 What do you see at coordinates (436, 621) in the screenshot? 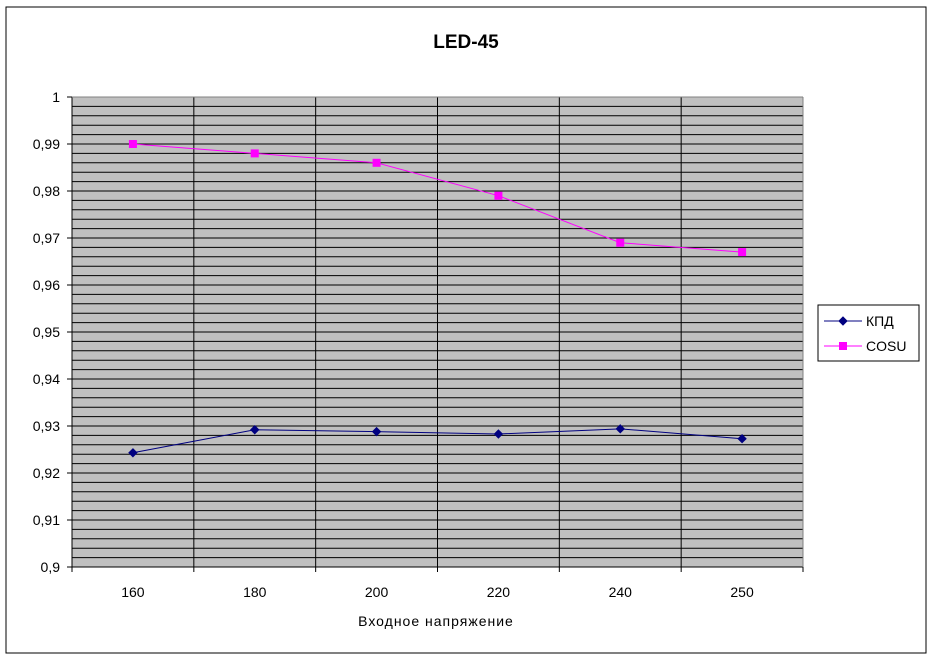
I see `x-axis-label: Входное напряжение` at bounding box center [436, 621].